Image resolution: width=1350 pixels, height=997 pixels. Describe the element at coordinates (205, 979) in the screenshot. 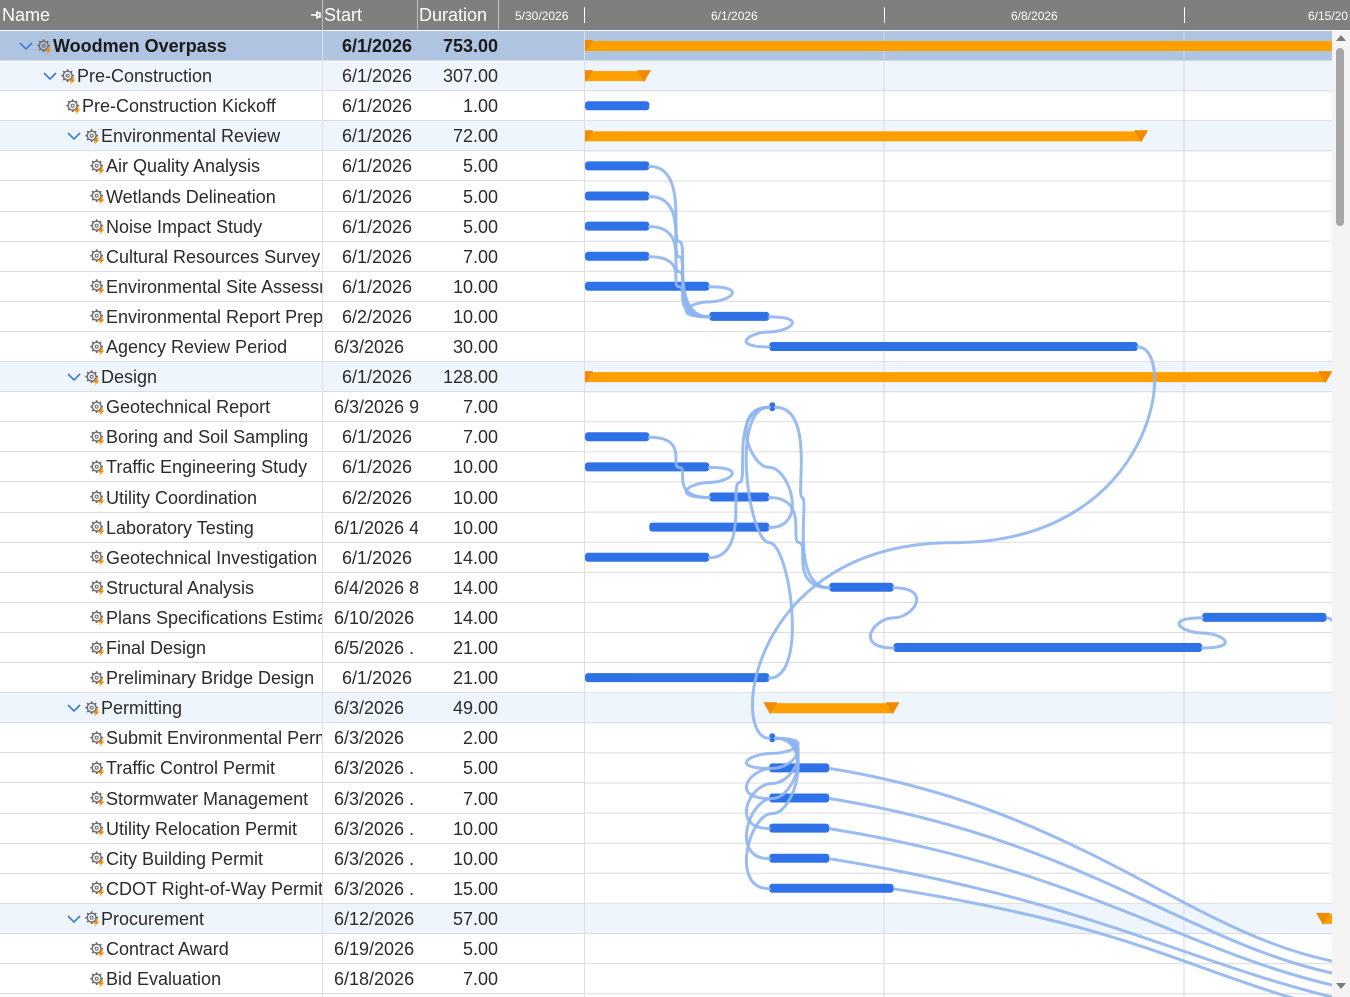

I see `task-name-cell: Bid Evaluation` at that location.